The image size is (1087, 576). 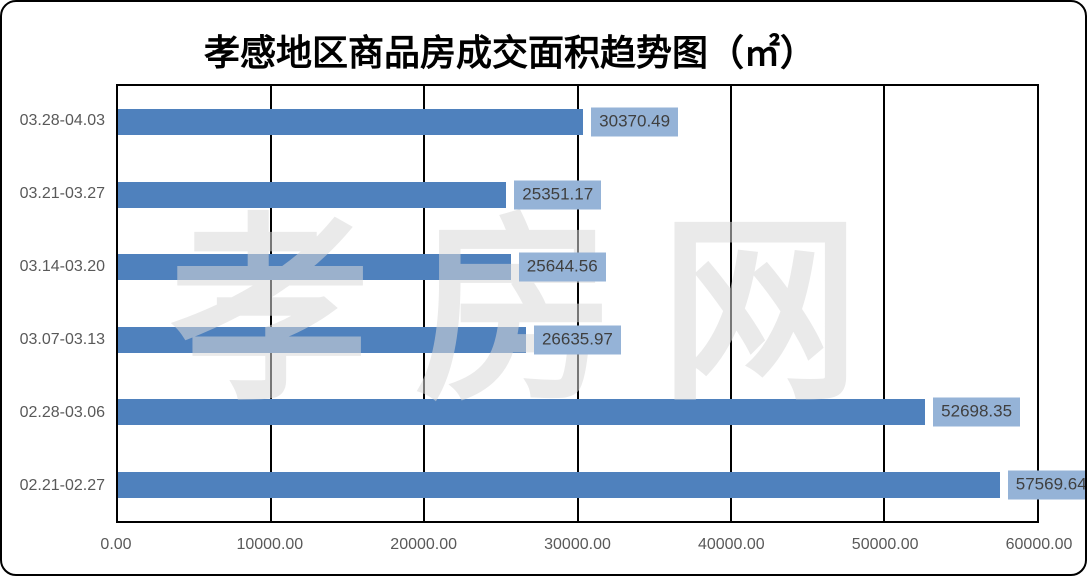 I want to click on category-label: 02.28-03.06, so click(x=62, y=413).